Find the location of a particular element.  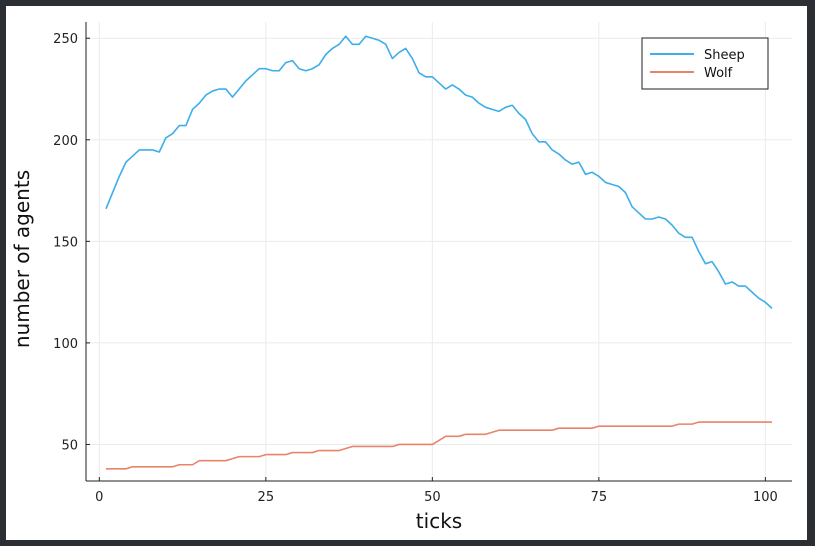

y-tick-label: 150 is located at coordinates (65, 242).